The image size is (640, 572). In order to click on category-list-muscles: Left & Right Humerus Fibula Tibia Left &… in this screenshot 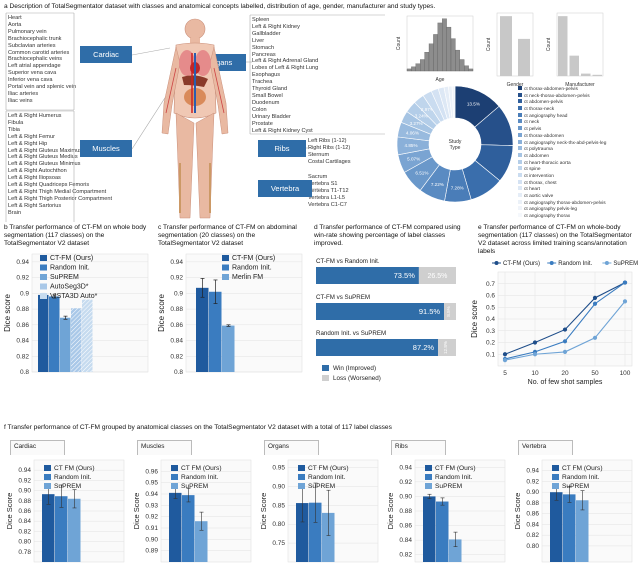, I will do `click(60, 164)`.